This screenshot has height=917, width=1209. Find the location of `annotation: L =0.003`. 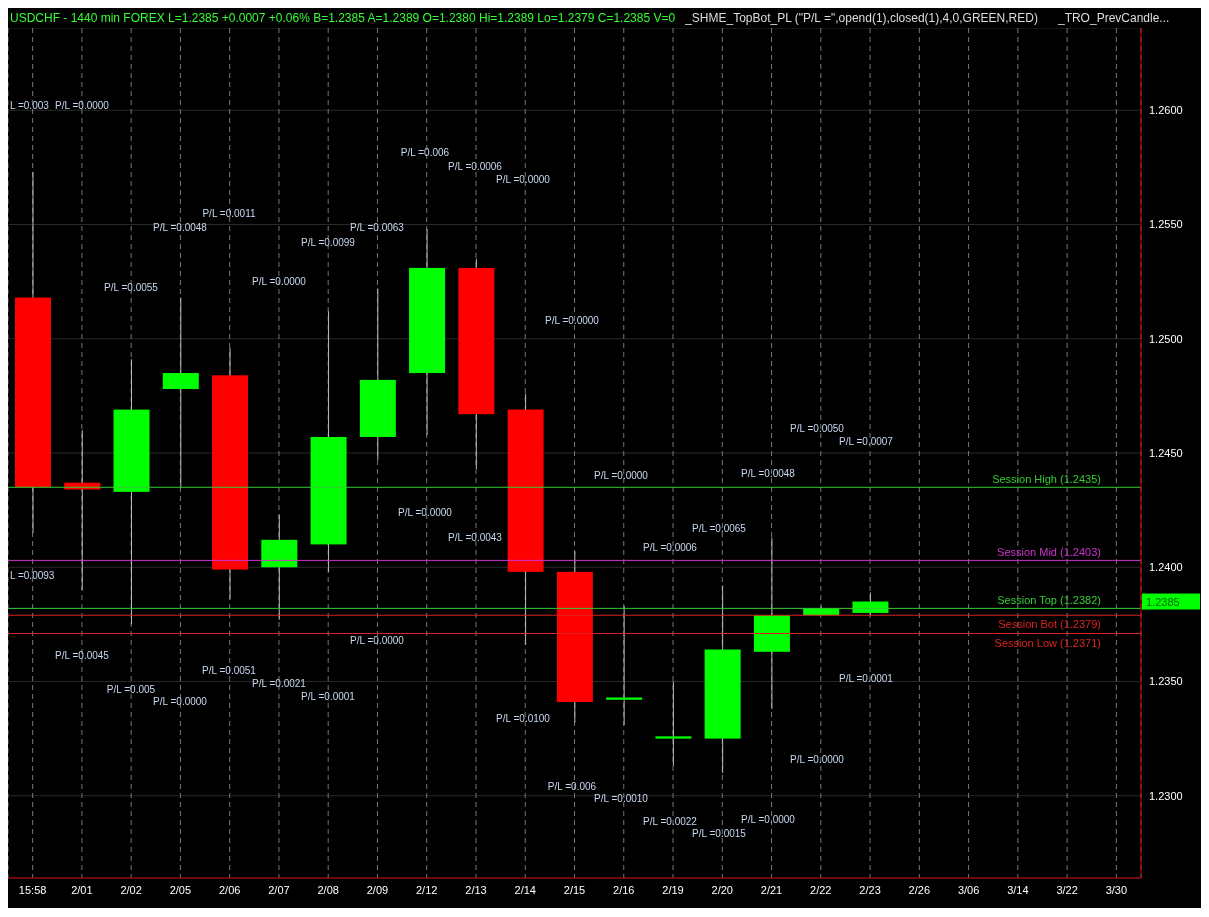

annotation: L =0.003 is located at coordinates (30, 105).